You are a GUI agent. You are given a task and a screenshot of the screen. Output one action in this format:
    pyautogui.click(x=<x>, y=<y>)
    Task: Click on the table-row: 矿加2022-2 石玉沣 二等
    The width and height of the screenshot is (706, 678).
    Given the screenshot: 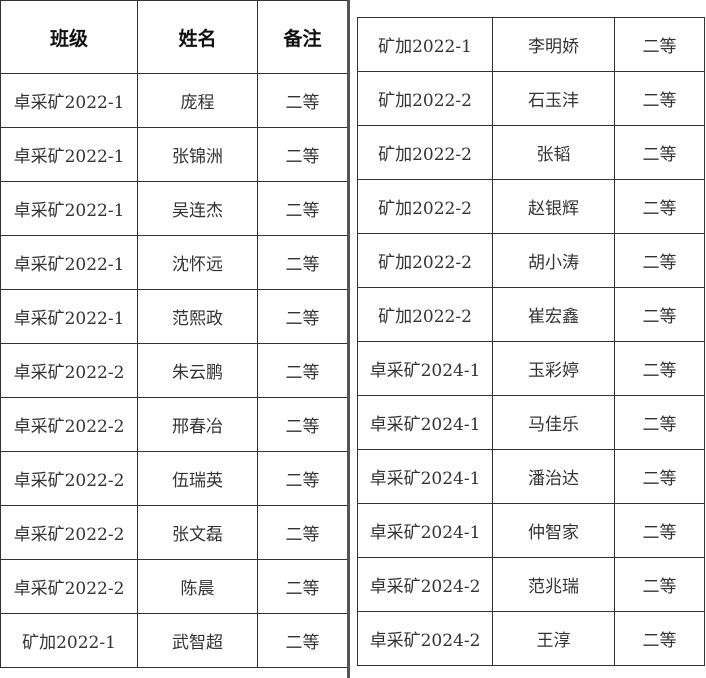 What is the action you would take?
    pyautogui.click(x=531, y=98)
    